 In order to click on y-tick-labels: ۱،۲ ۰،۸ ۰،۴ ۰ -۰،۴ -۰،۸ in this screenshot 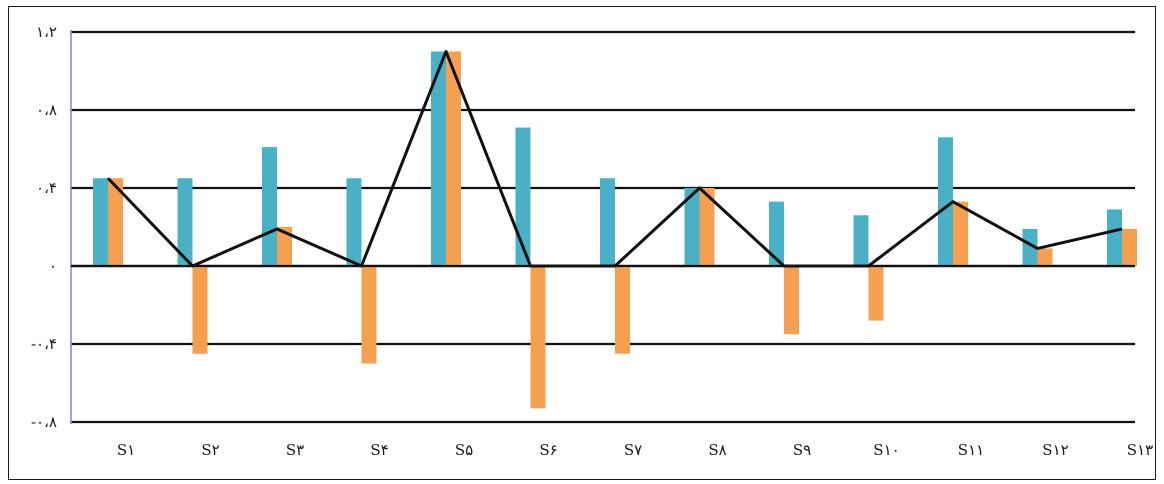, I will do `click(44, 227)`.